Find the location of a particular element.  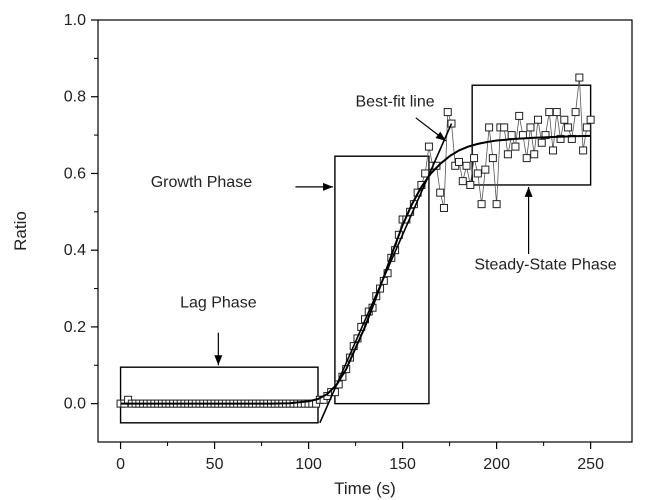

x-ticks: 0 50 100 150 200 250 is located at coordinates (360, 457).